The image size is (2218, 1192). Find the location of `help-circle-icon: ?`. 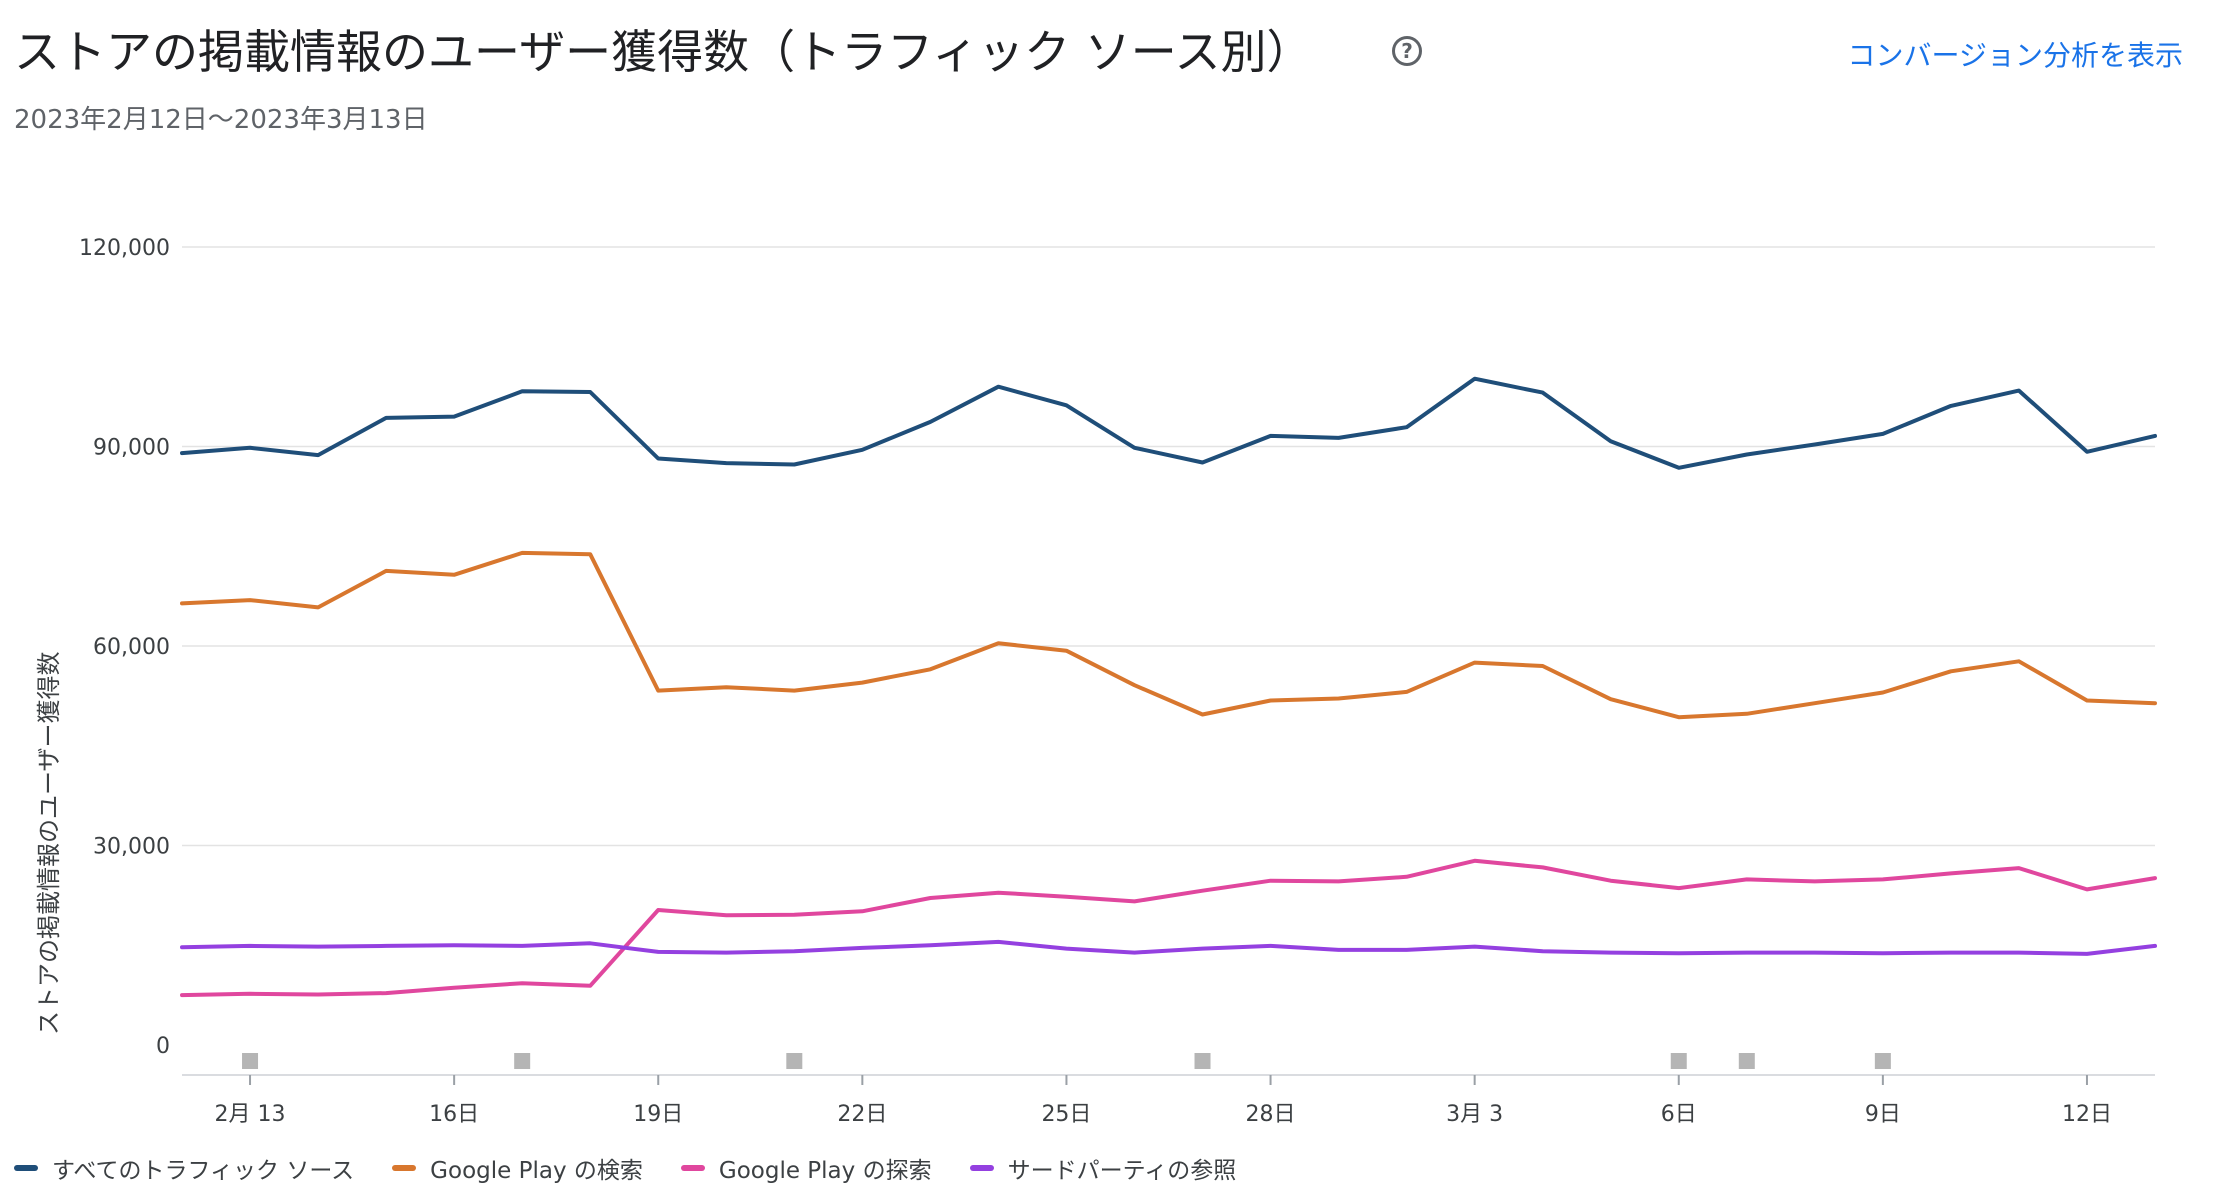

help-circle-icon: ? is located at coordinates (1407, 51).